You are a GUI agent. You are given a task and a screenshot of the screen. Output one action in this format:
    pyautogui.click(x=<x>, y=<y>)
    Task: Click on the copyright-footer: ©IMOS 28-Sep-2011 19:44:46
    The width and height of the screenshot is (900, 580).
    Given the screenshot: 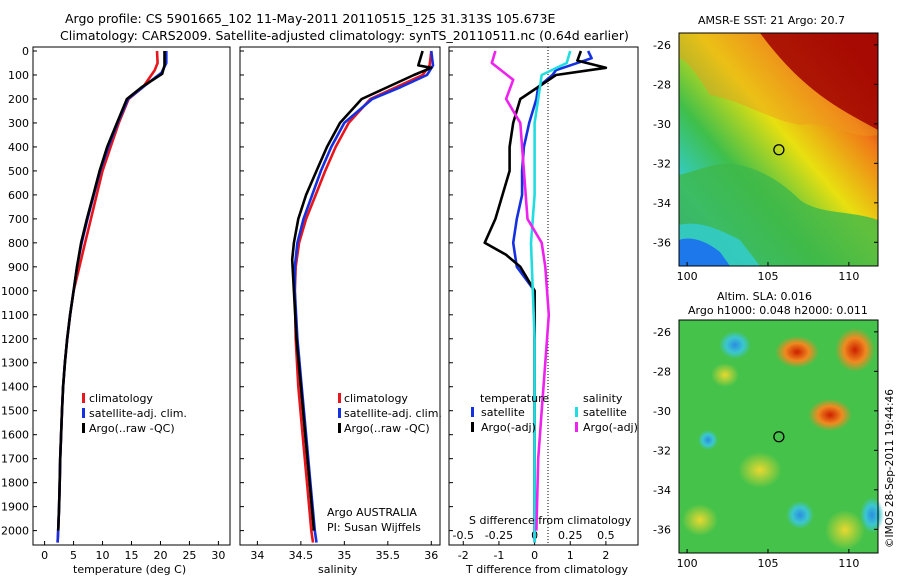 What is the action you would take?
    pyautogui.click(x=890, y=468)
    